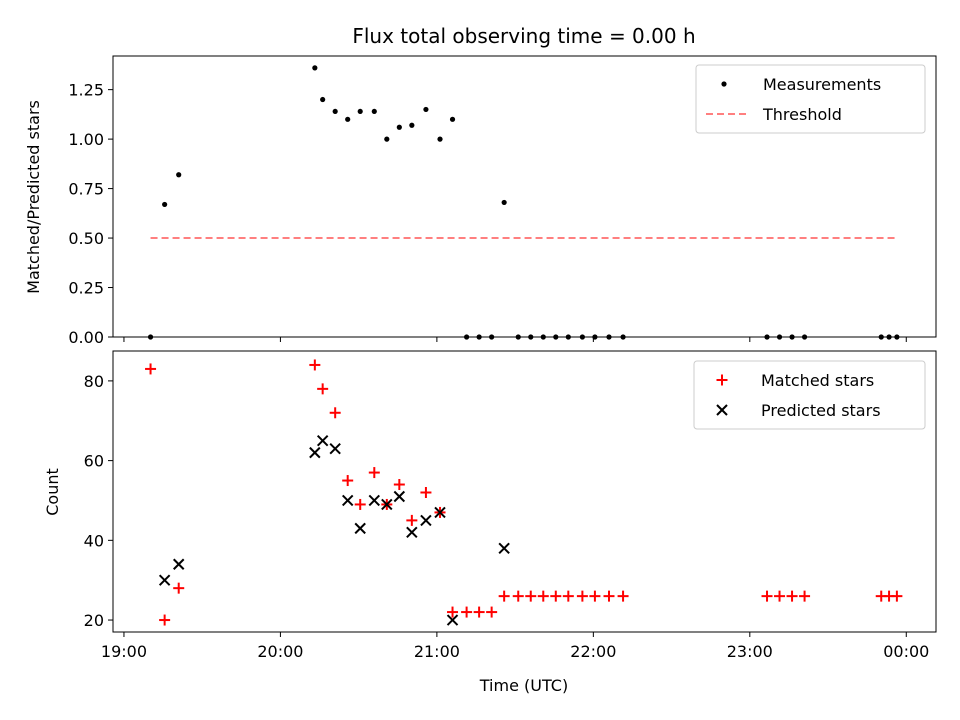 The image size is (960, 720). What do you see at coordinates (86, 337) in the screenshot?
I see `y-tick-label: 0.00` at bounding box center [86, 337].